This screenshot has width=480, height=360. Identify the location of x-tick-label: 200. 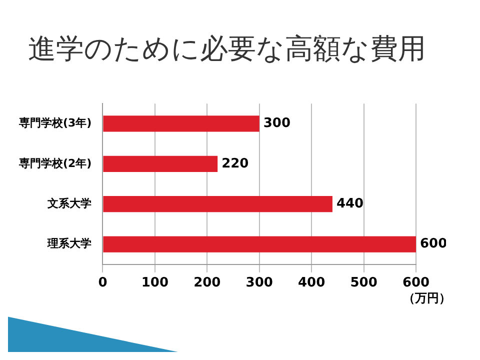
(207, 283).